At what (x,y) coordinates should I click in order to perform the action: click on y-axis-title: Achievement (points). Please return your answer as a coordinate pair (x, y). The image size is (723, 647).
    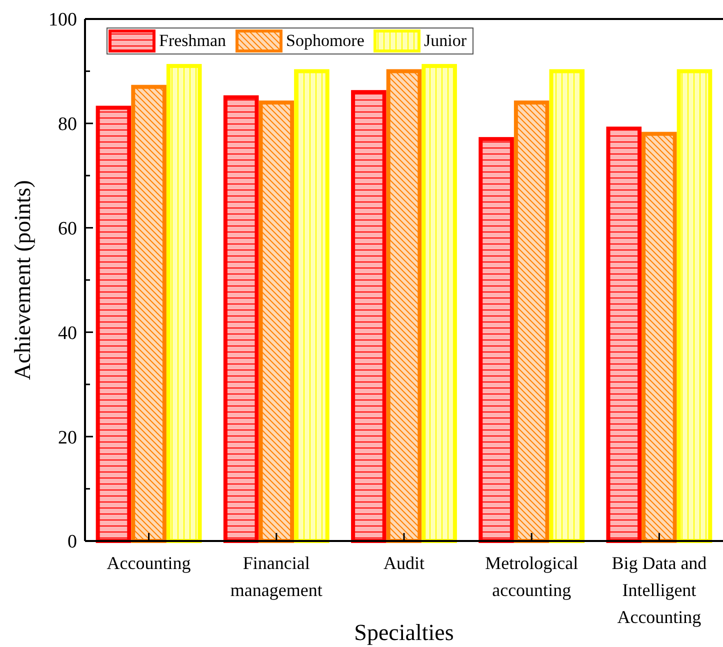
    Looking at the image, I should click on (22, 280).